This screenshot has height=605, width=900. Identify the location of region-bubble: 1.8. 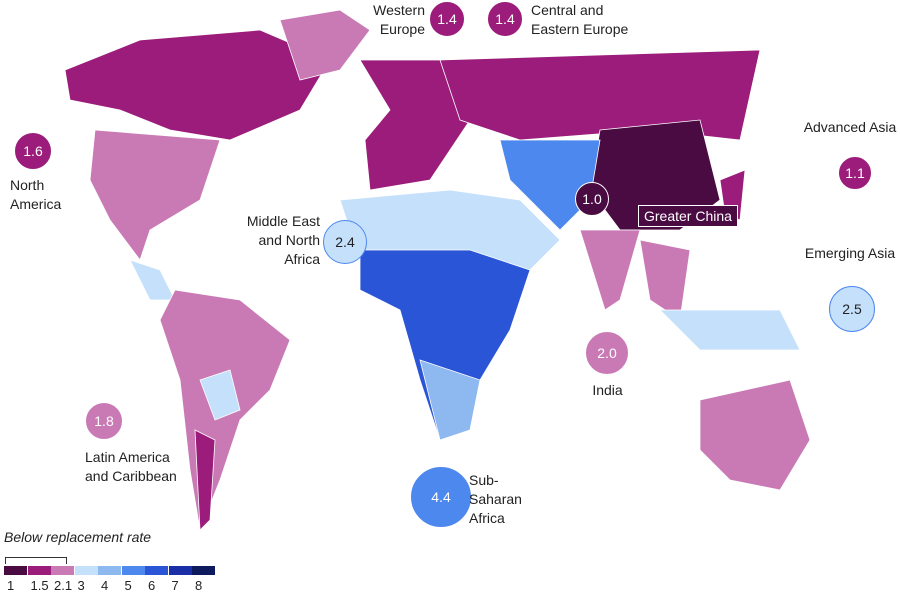
(104, 421).